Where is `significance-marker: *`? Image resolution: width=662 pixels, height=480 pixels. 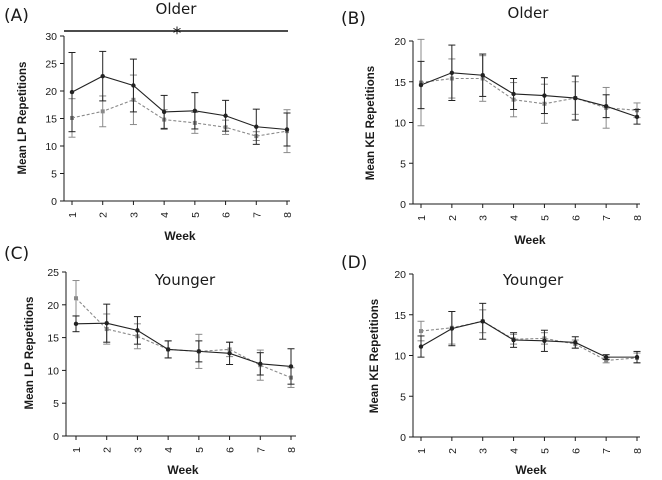
significance-marker: * is located at coordinates (177, 34).